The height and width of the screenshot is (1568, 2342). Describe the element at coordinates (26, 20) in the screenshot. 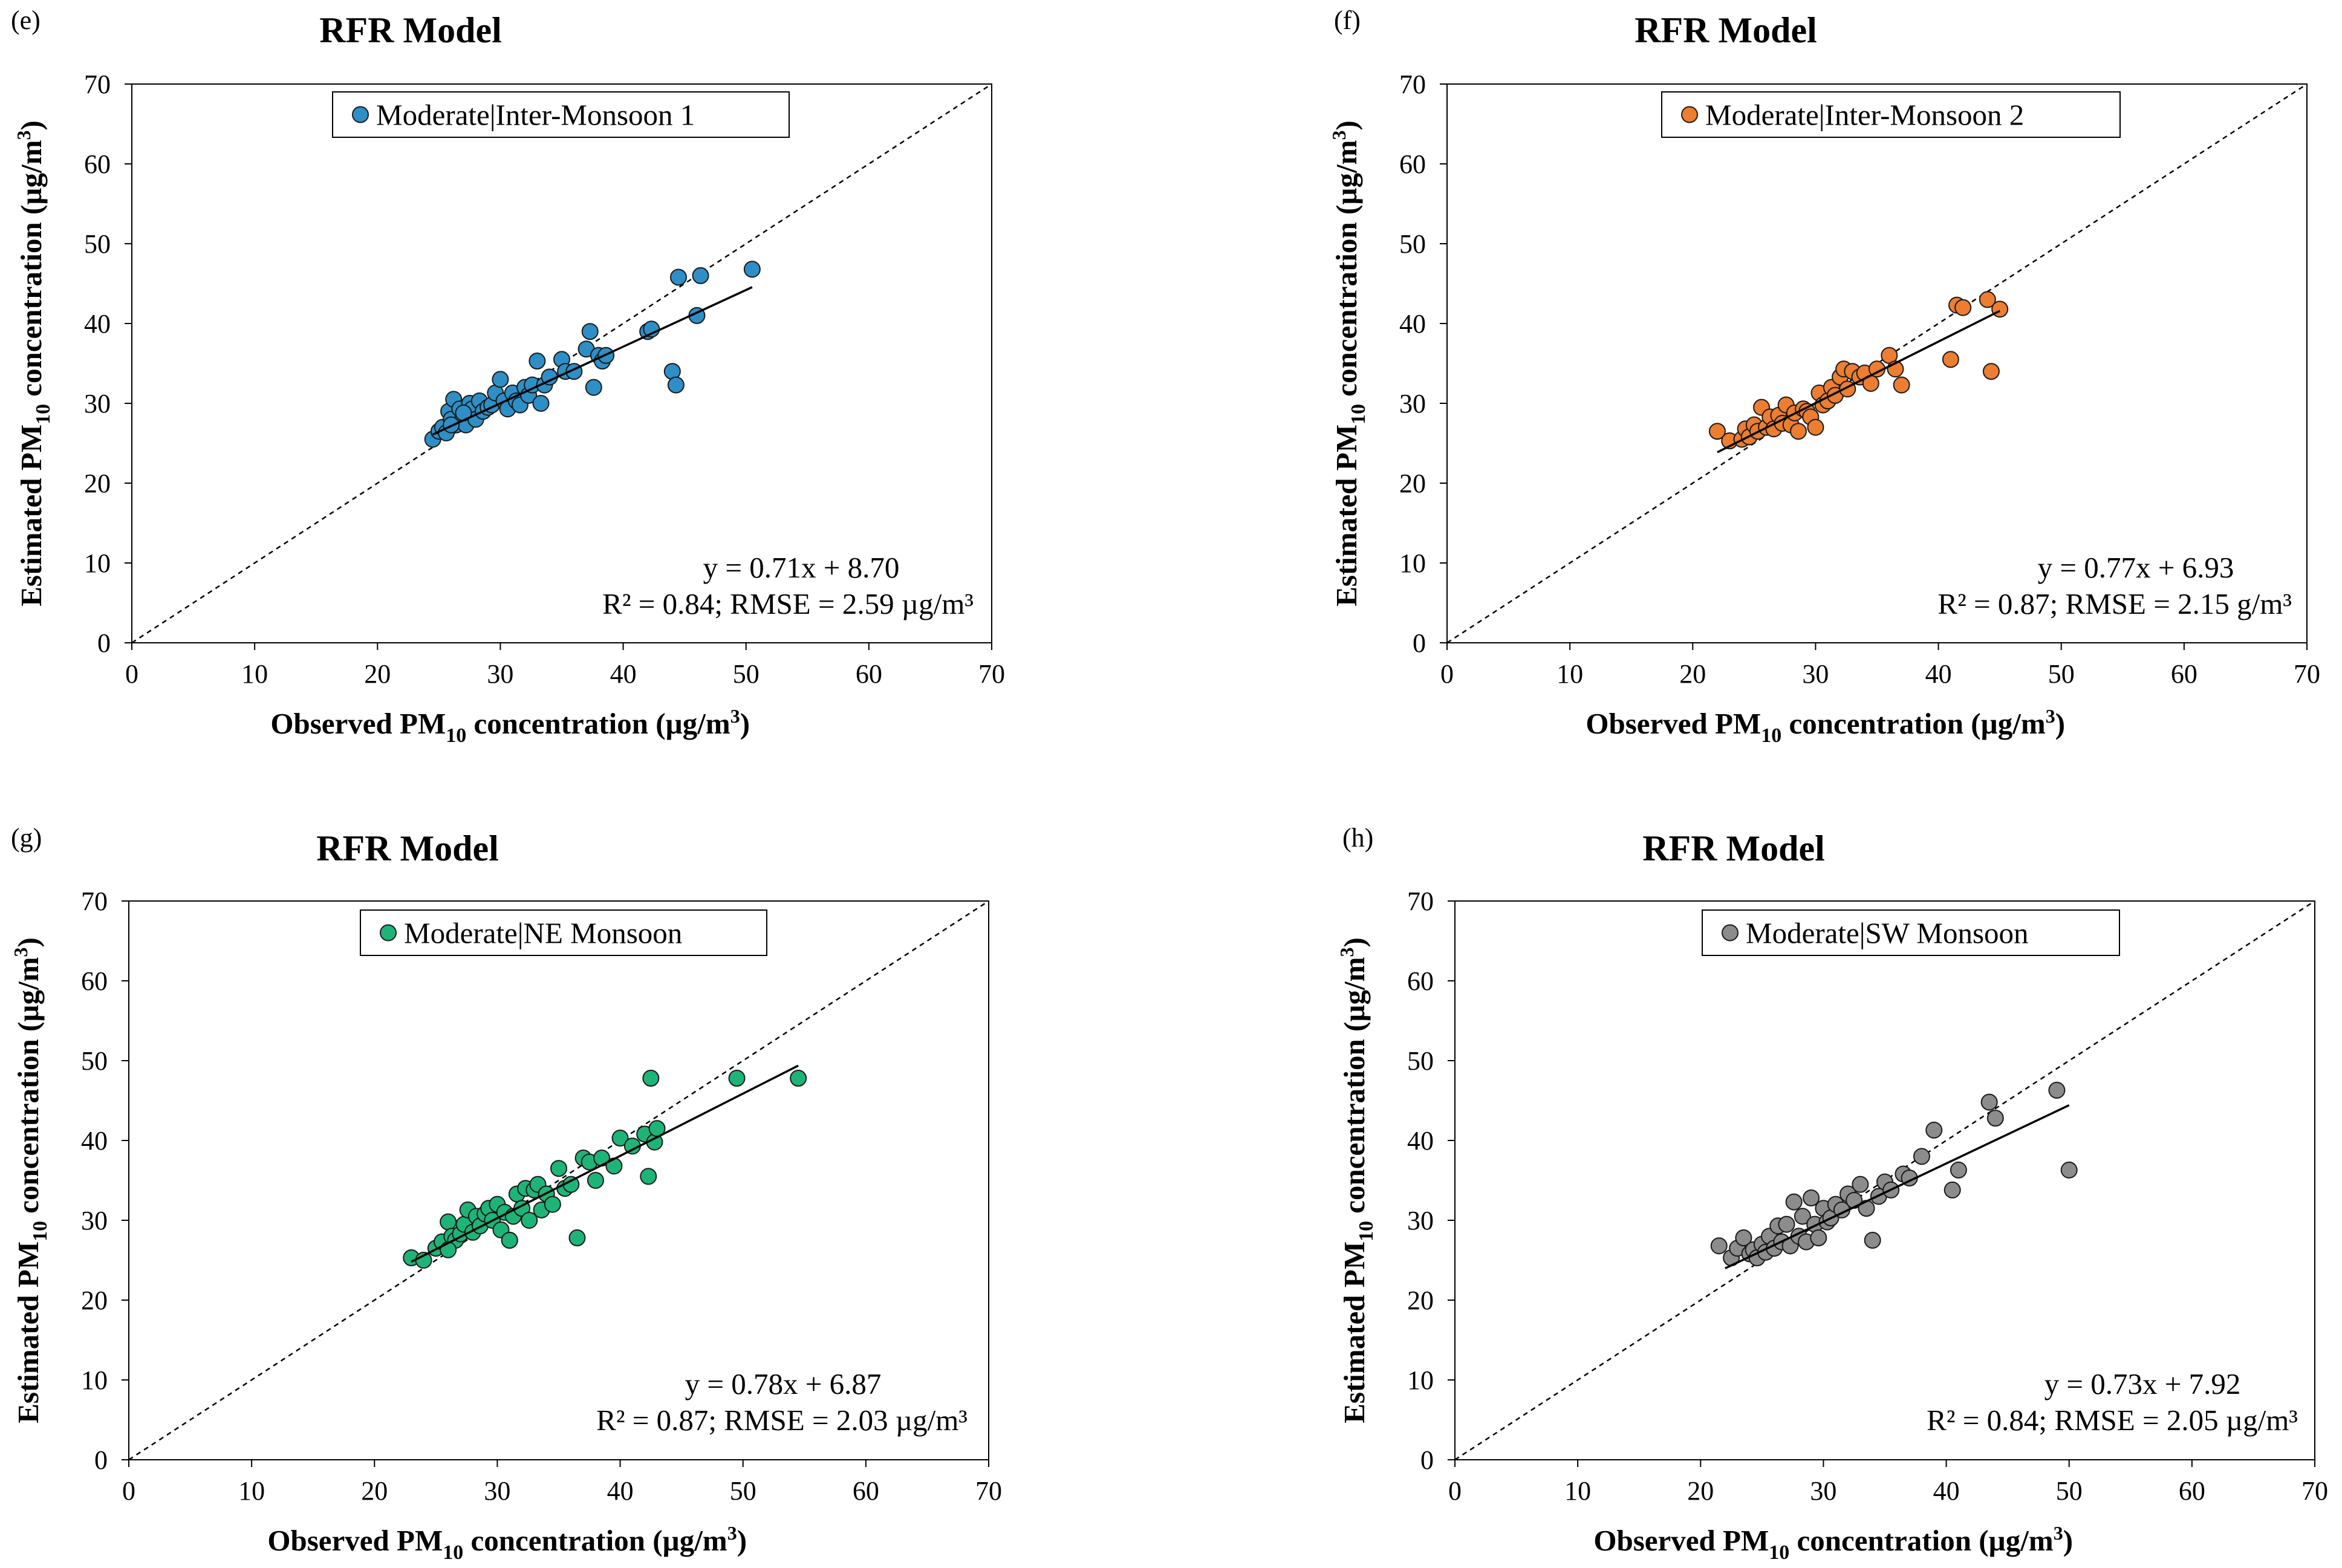

I see `panel-label: (e)` at that location.